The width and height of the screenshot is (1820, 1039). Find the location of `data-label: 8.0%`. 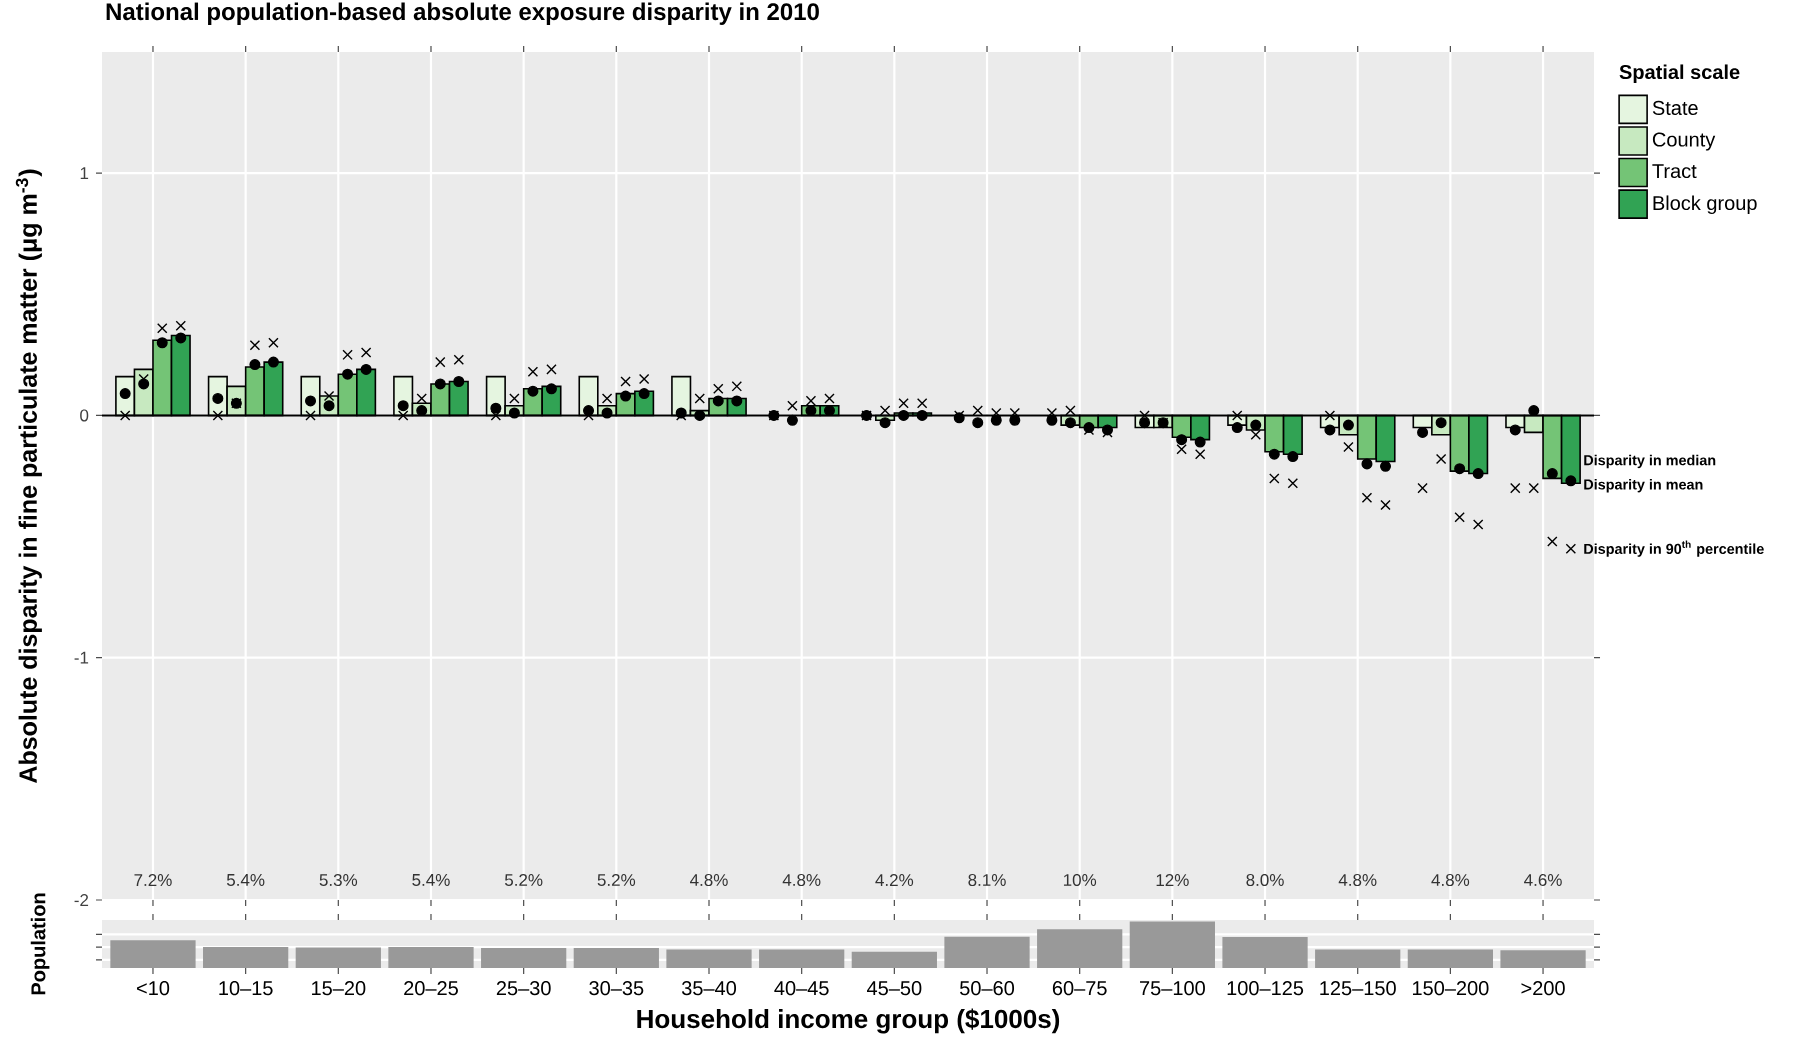

data-label: 8.0% is located at coordinates (1265, 880).